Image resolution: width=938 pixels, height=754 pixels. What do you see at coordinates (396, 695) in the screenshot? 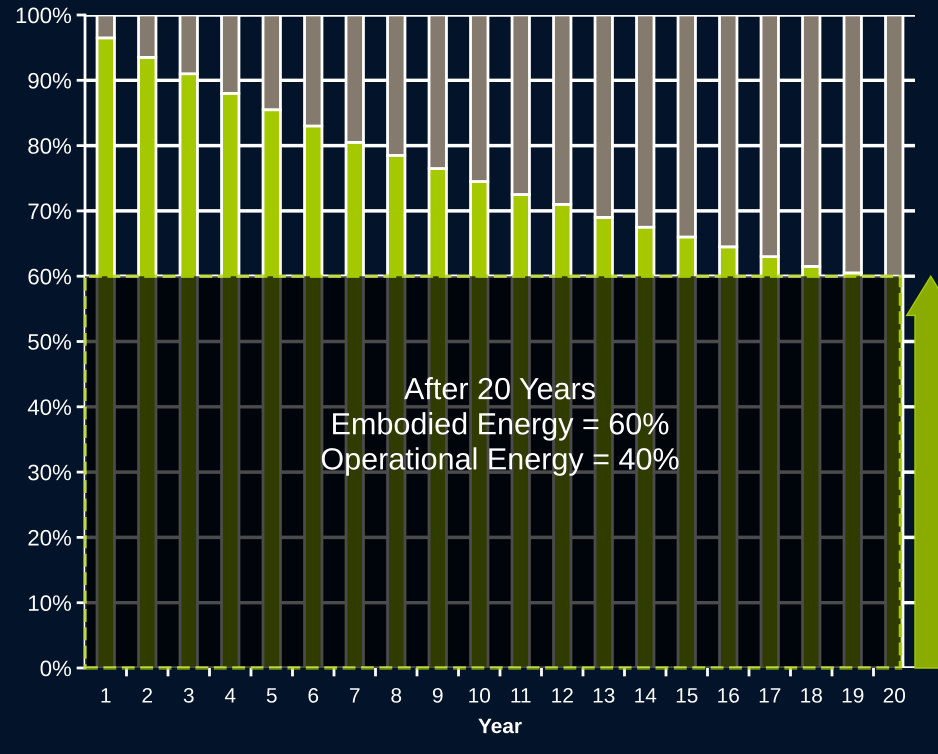
I see `x-tick-label: 8` at bounding box center [396, 695].